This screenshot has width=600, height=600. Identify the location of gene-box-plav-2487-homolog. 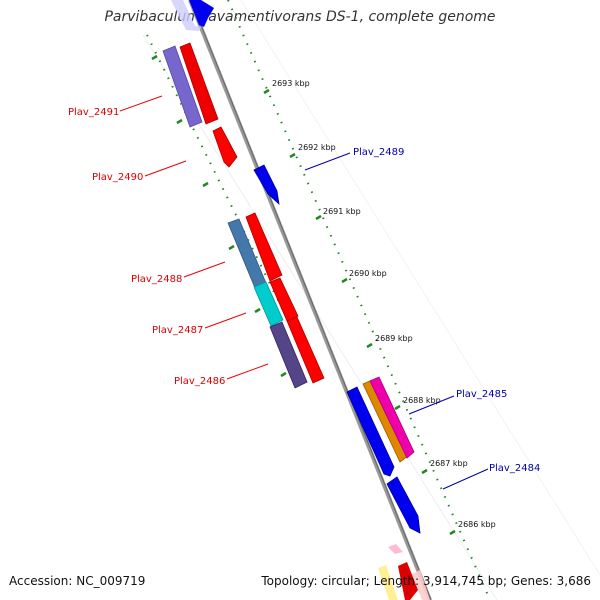
(268, 304).